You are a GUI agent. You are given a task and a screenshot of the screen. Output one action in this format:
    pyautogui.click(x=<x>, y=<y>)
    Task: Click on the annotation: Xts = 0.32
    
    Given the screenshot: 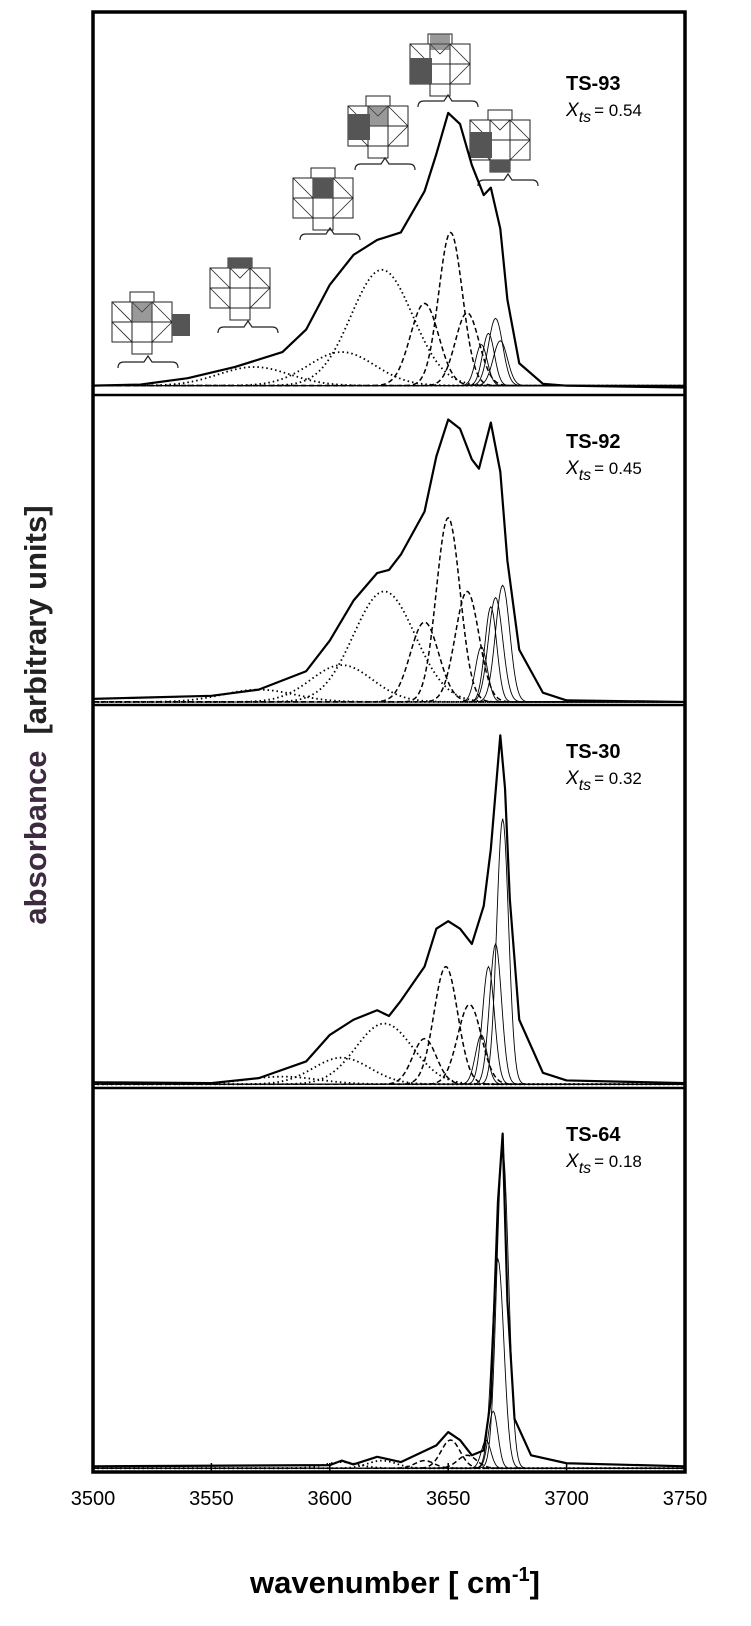 What is the action you would take?
    pyautogui.click(x=603, y=781)
    